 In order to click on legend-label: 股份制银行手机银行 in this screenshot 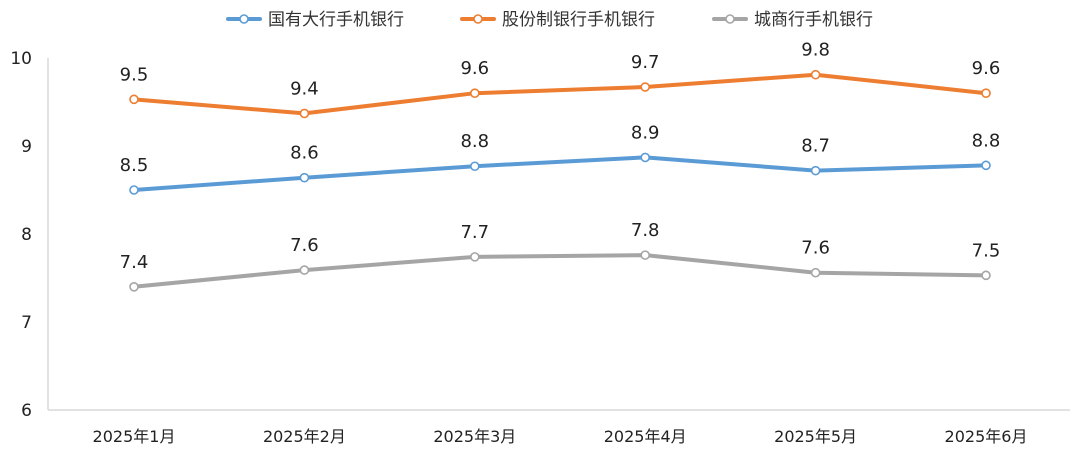, I will do `click(578, 20)`.